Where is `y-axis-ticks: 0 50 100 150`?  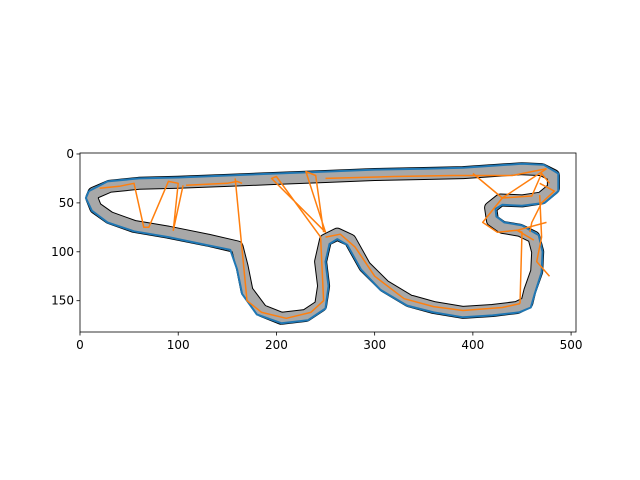
y-axis-ticks: 0 50 100 150 is located at coordinates (65, 227).